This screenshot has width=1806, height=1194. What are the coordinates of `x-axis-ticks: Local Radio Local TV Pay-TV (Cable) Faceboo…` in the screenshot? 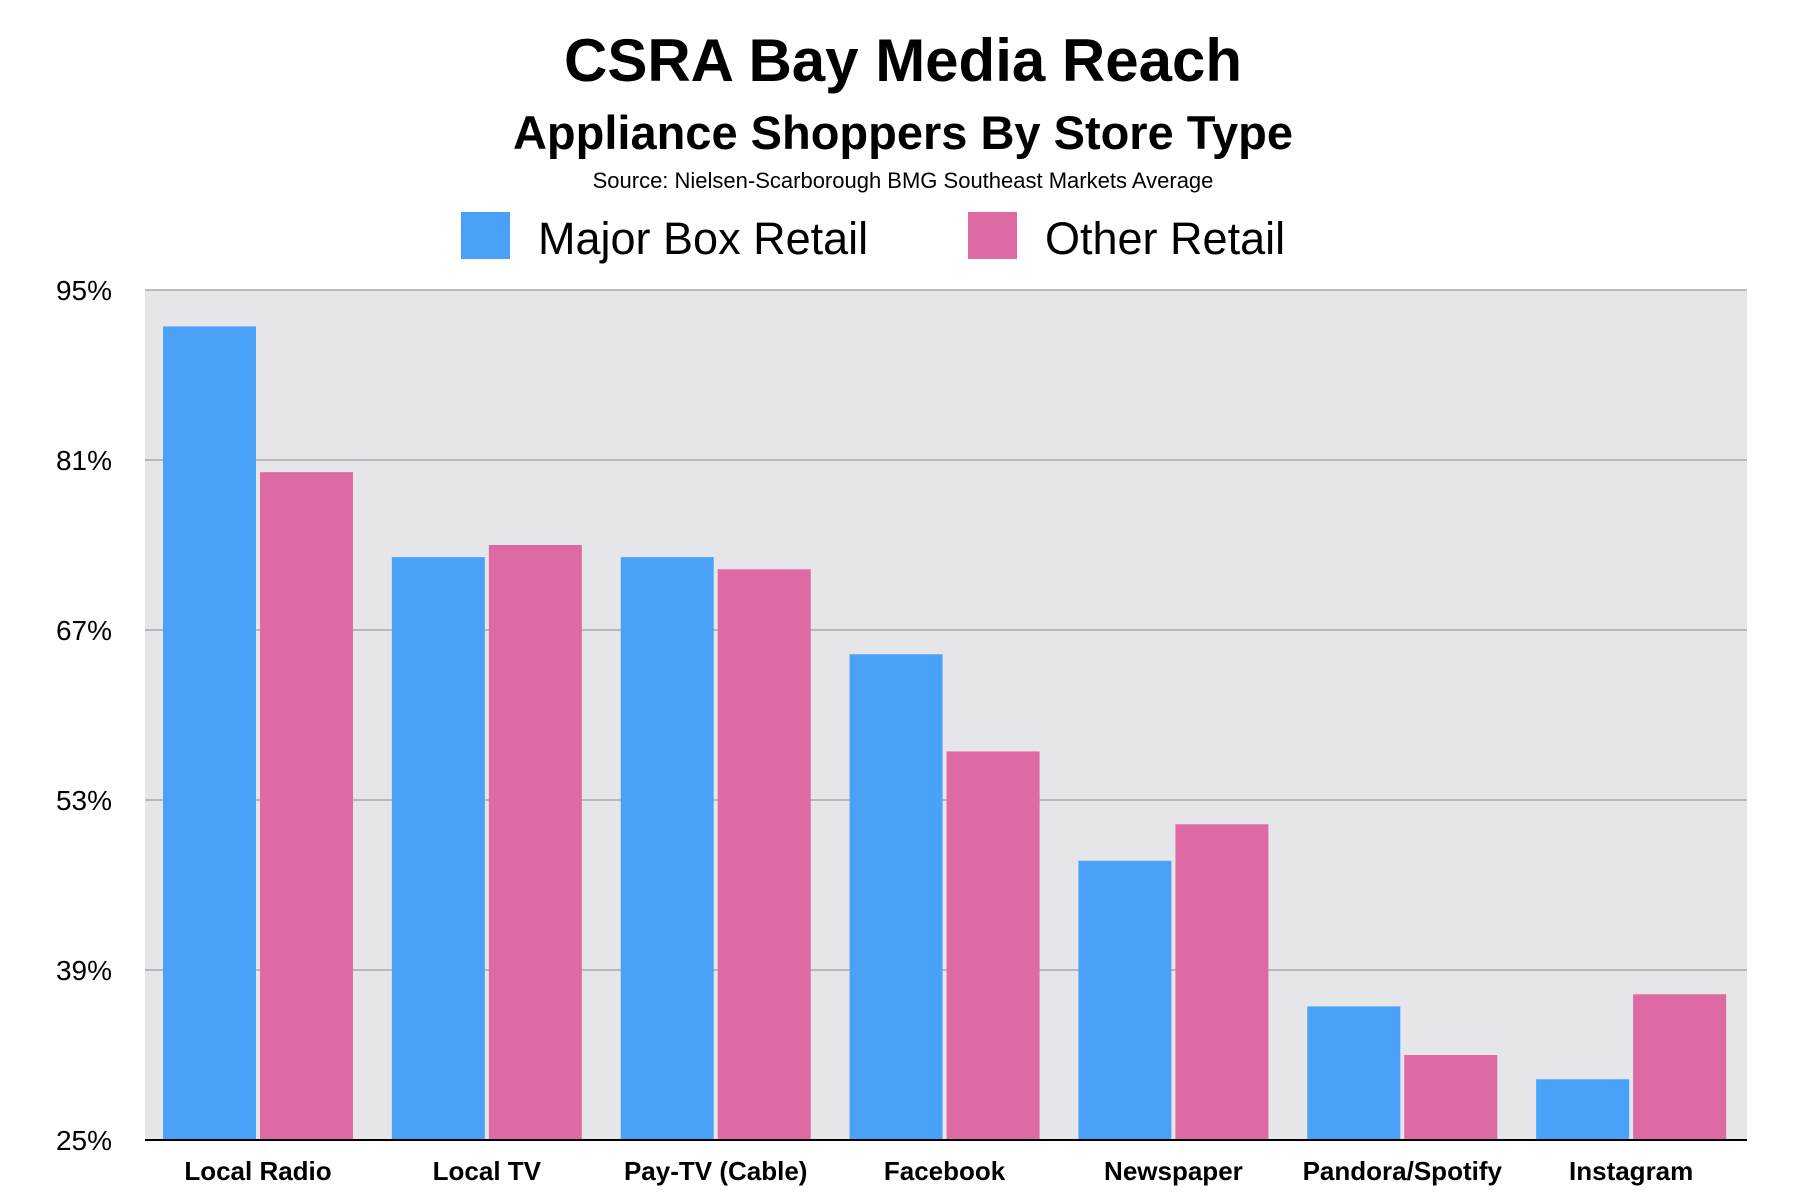 It's located at (938, 1171).